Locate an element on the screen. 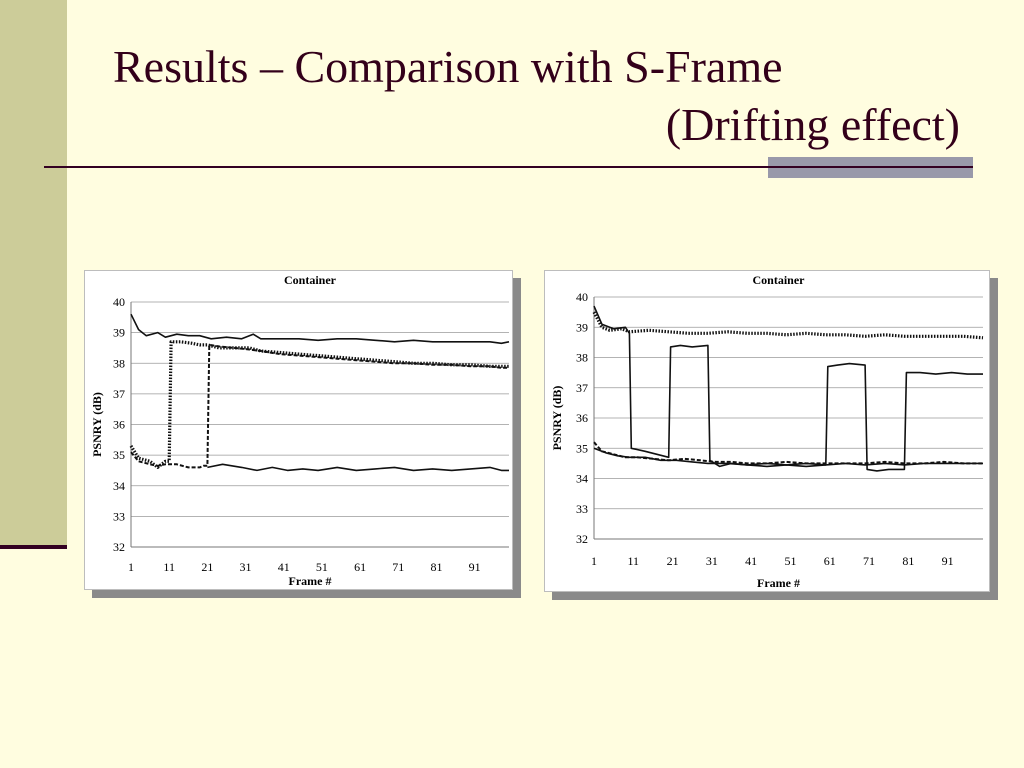  left-accent-band-foot is located at coordinates (33, 547).